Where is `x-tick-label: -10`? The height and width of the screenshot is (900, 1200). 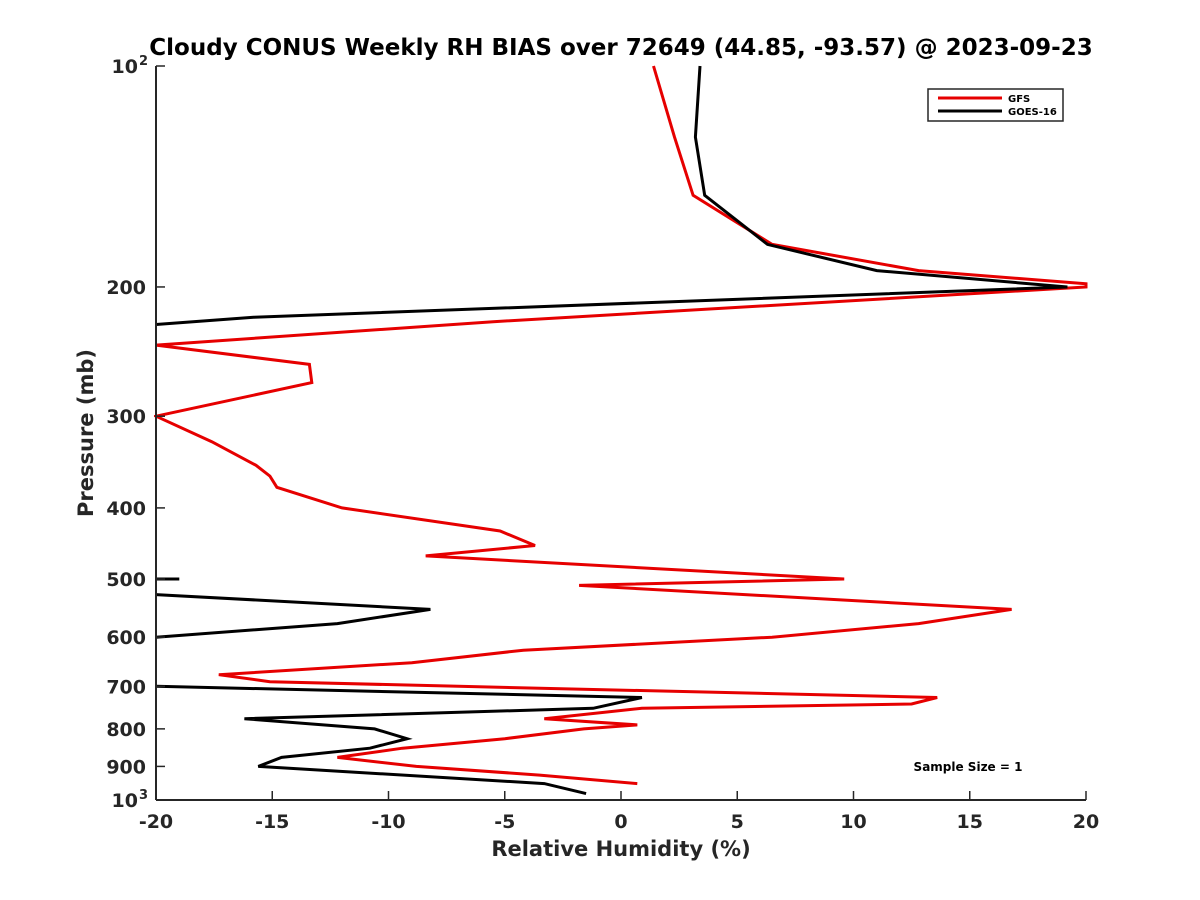 x-tick-label: -10 is located at coordinates (388, 822).